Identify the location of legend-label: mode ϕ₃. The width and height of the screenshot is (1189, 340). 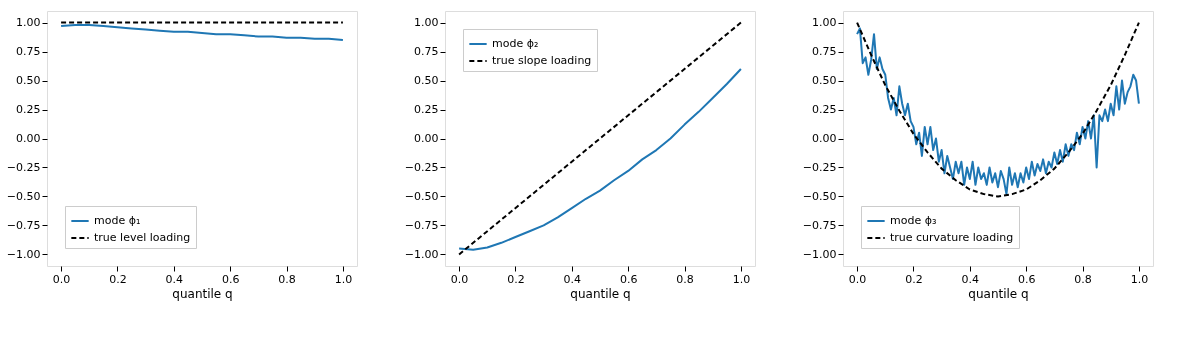
(913, 220).